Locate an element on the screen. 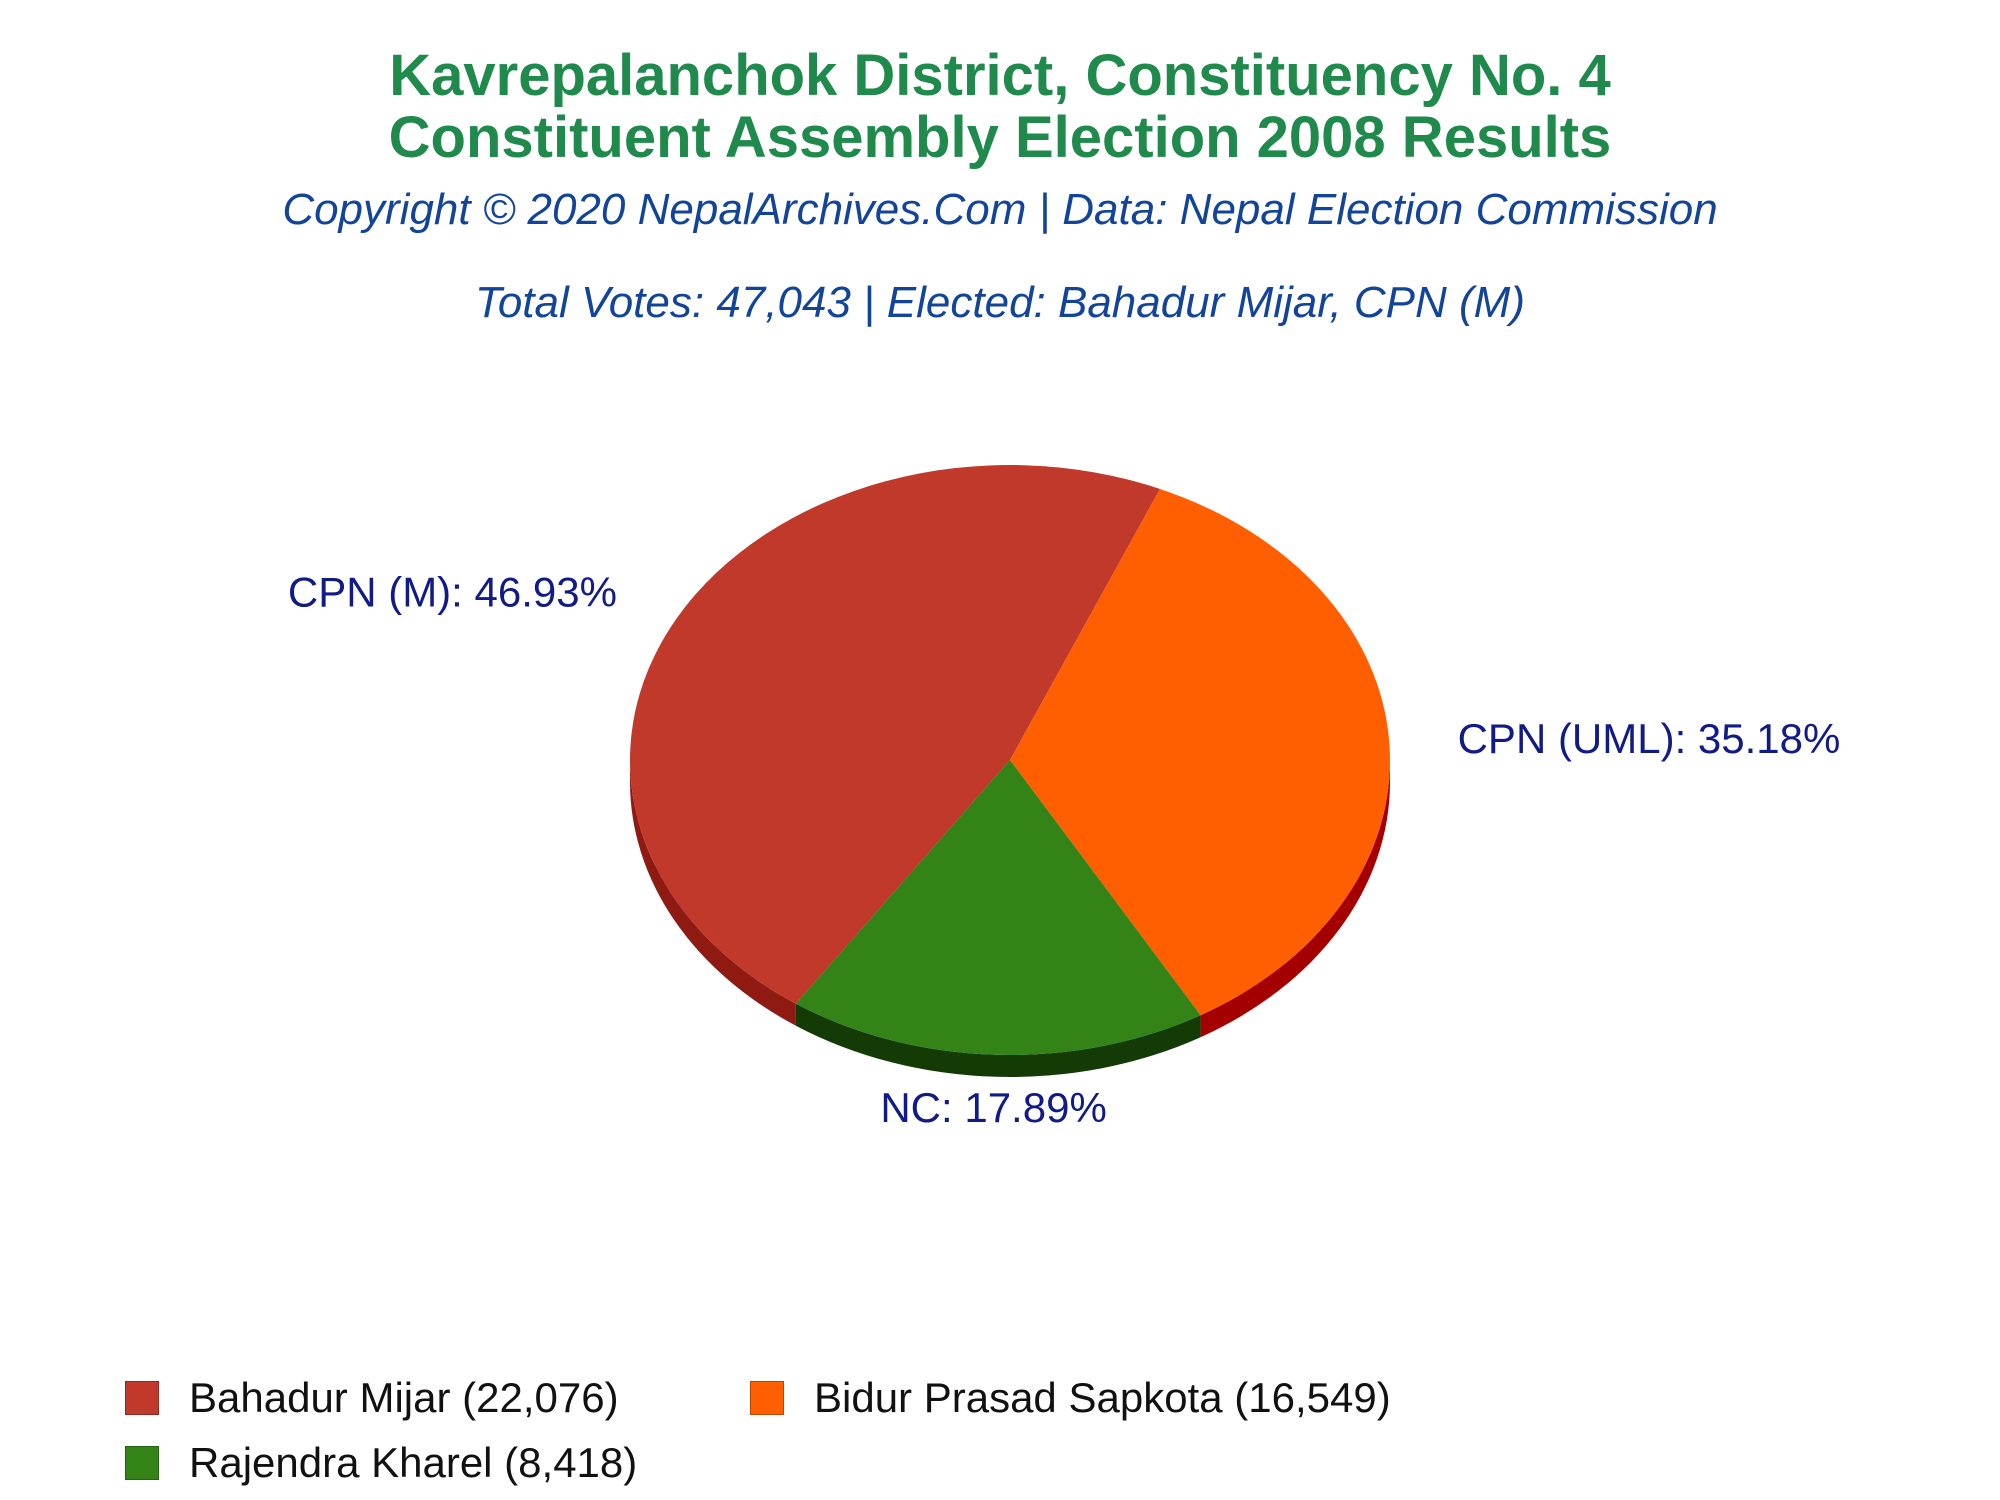 This screenshot has height=1500, width=2000. legend-item-bahadur-mijar: Bahadur Mijar (22,076) is located at coordinates (372, 1398).